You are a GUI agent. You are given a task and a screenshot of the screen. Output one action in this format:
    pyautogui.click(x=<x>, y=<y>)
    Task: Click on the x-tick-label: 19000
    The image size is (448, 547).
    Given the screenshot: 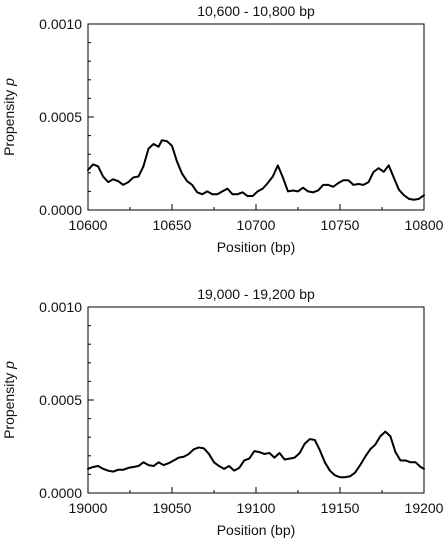 What is the action you would take?
    pyautogui.click(x=88, y=508)
    